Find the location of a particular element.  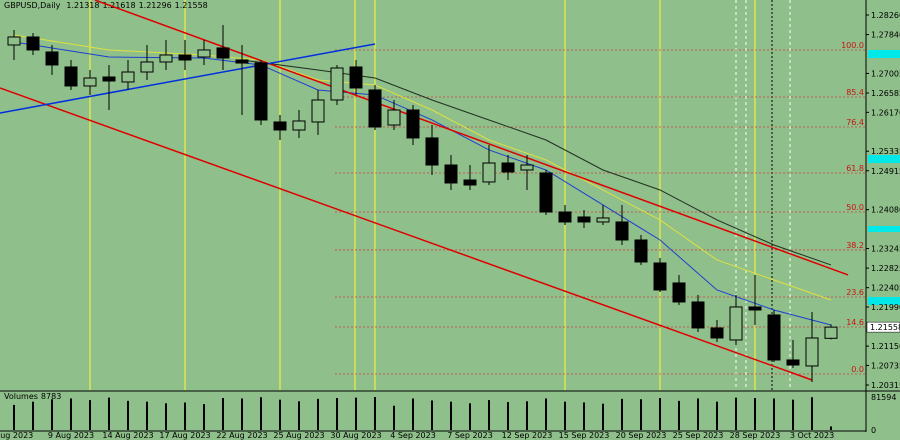

open: 1.21318 is located at coordinates (82, 5).